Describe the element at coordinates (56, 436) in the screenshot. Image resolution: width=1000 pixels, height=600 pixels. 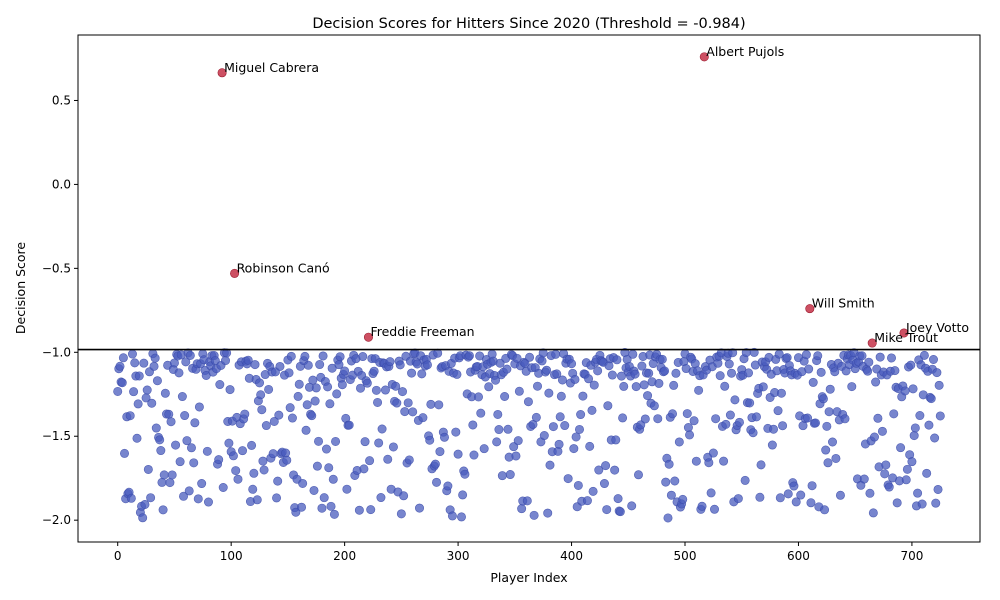
I see `y-tick-label: −1.5` at that location.